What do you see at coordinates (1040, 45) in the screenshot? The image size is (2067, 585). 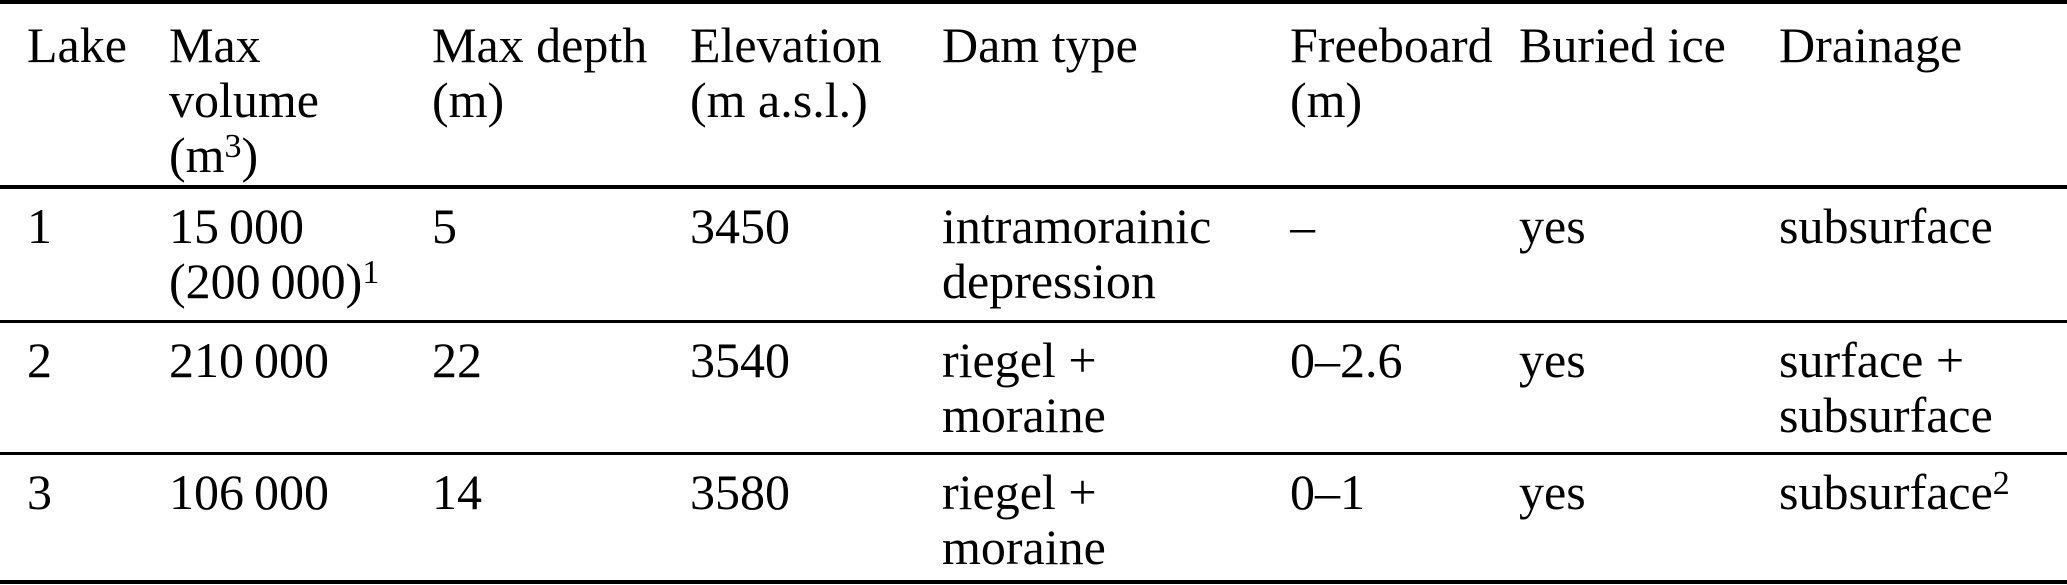 I see `col-header-dam-type-label: Dam type` at bounding box center [1040, 45].